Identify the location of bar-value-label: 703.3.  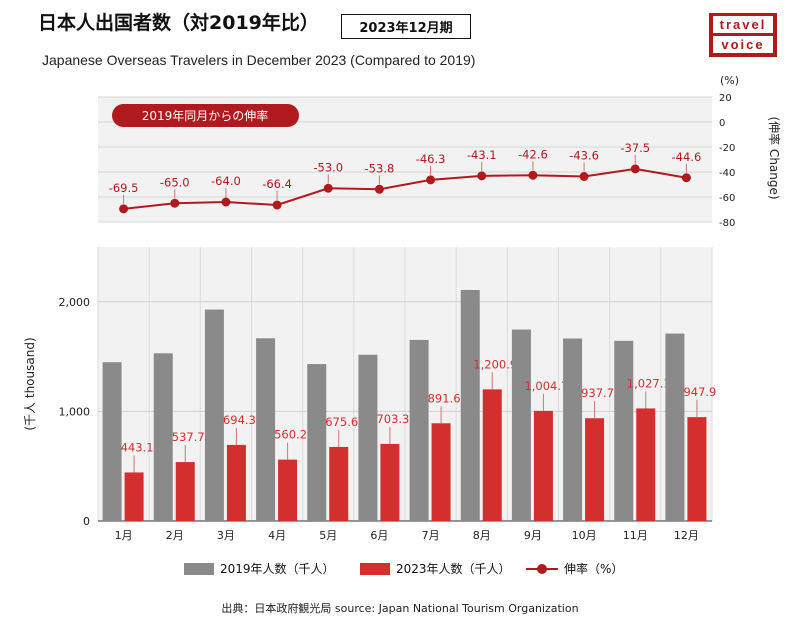
(392, 419).